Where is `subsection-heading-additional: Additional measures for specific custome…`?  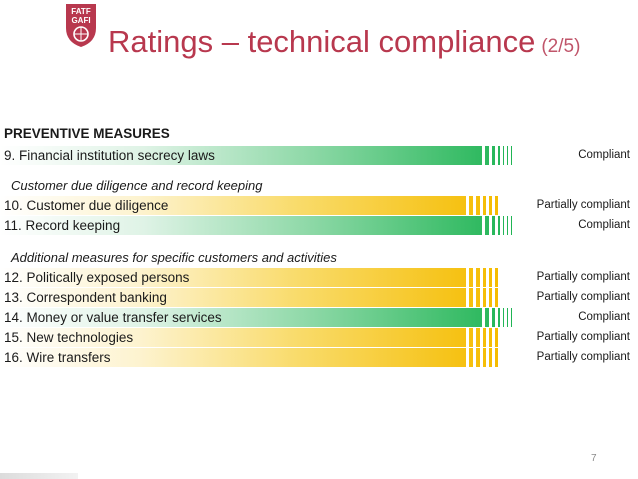
subsection-heading-additional: Additional measures for specific custome… is located at coordinates (174, 257).